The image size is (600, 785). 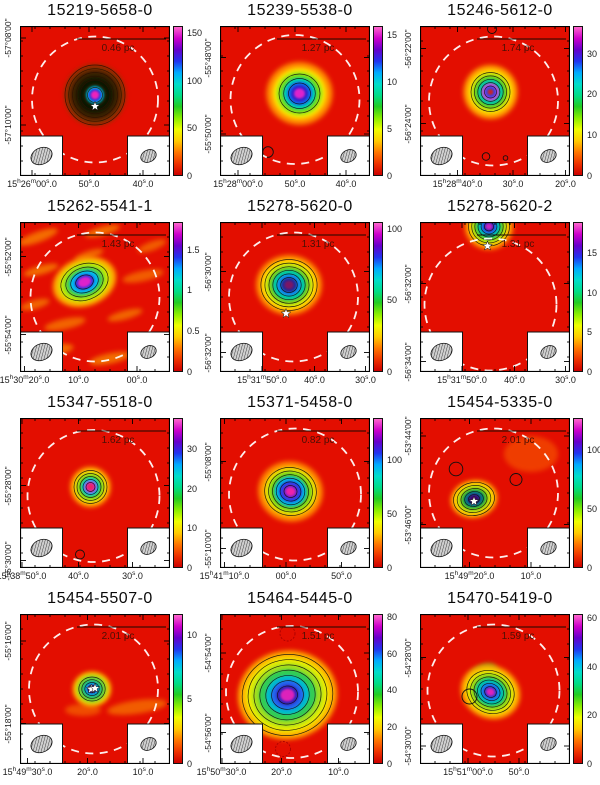 I want to click on ra-axis-label: 15h50m30s.0, so click(x=221, y=771).